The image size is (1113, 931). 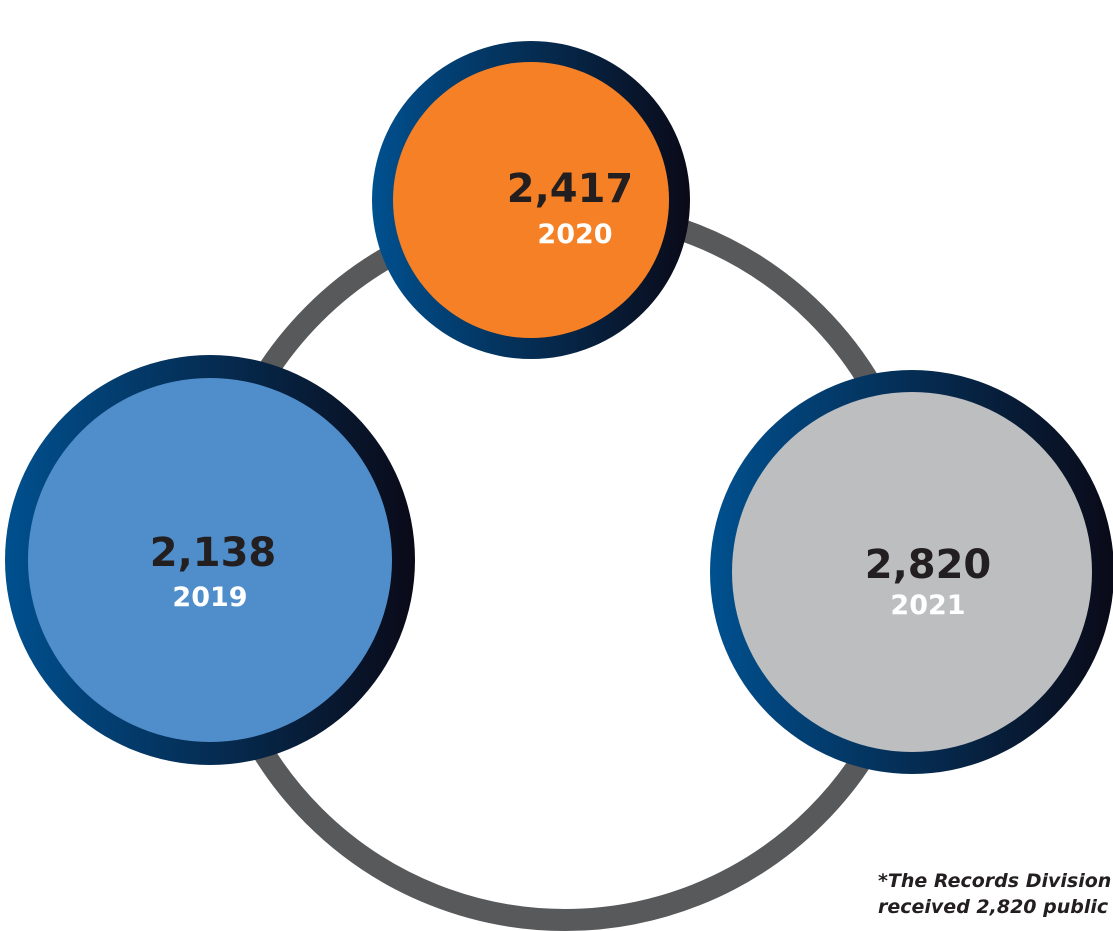 I want to click on node-2020: 2,417 2020, so click(x=531, y=200).